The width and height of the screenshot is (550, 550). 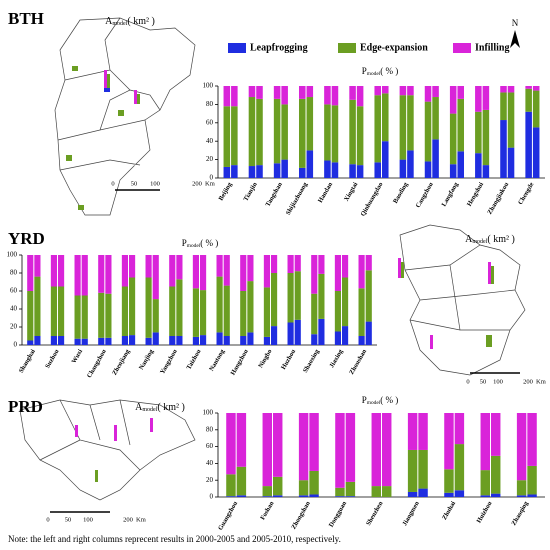 What do you see at coordinates (119, 24) in the screenshot?
I see `map-title-sub: model` at bounding box center [119, 24].